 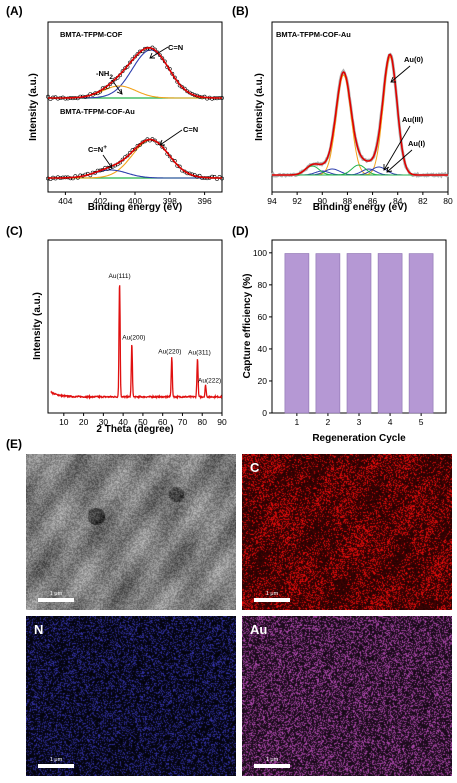 What do you see at coordinates (247, 325) in the screenshot?
I see `chart-d-ylabel: Capture efficiency (%)` at bounding box center [247, 325].